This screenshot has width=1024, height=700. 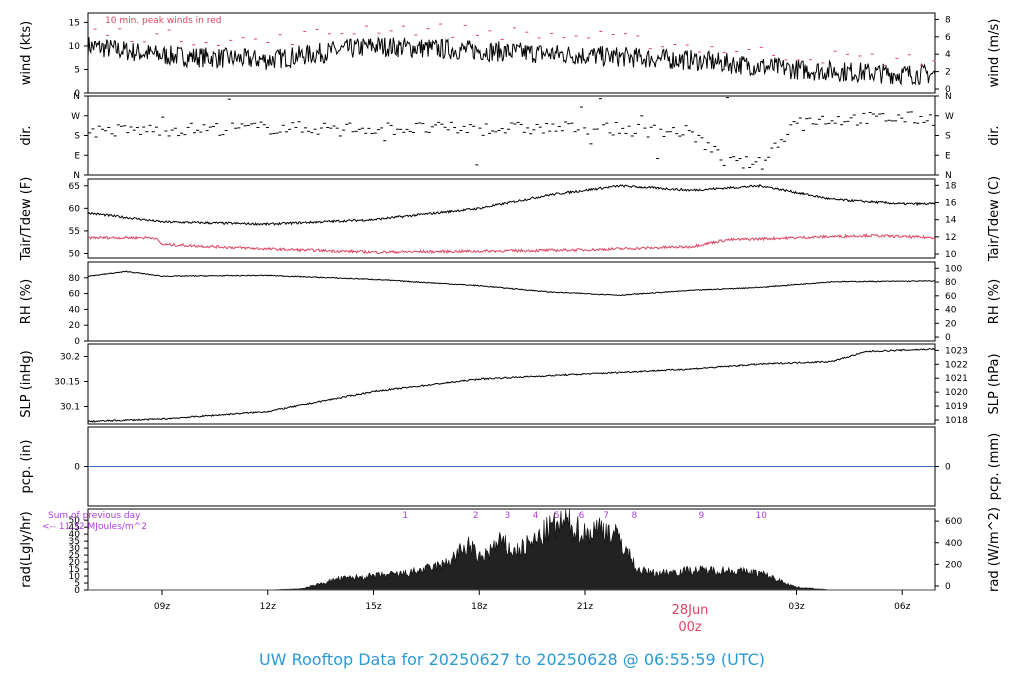 What do you see at coordinates (75, 577) in the screenshot?
I see `rad-ytick-label: 10` at bounding box center [75, 577].